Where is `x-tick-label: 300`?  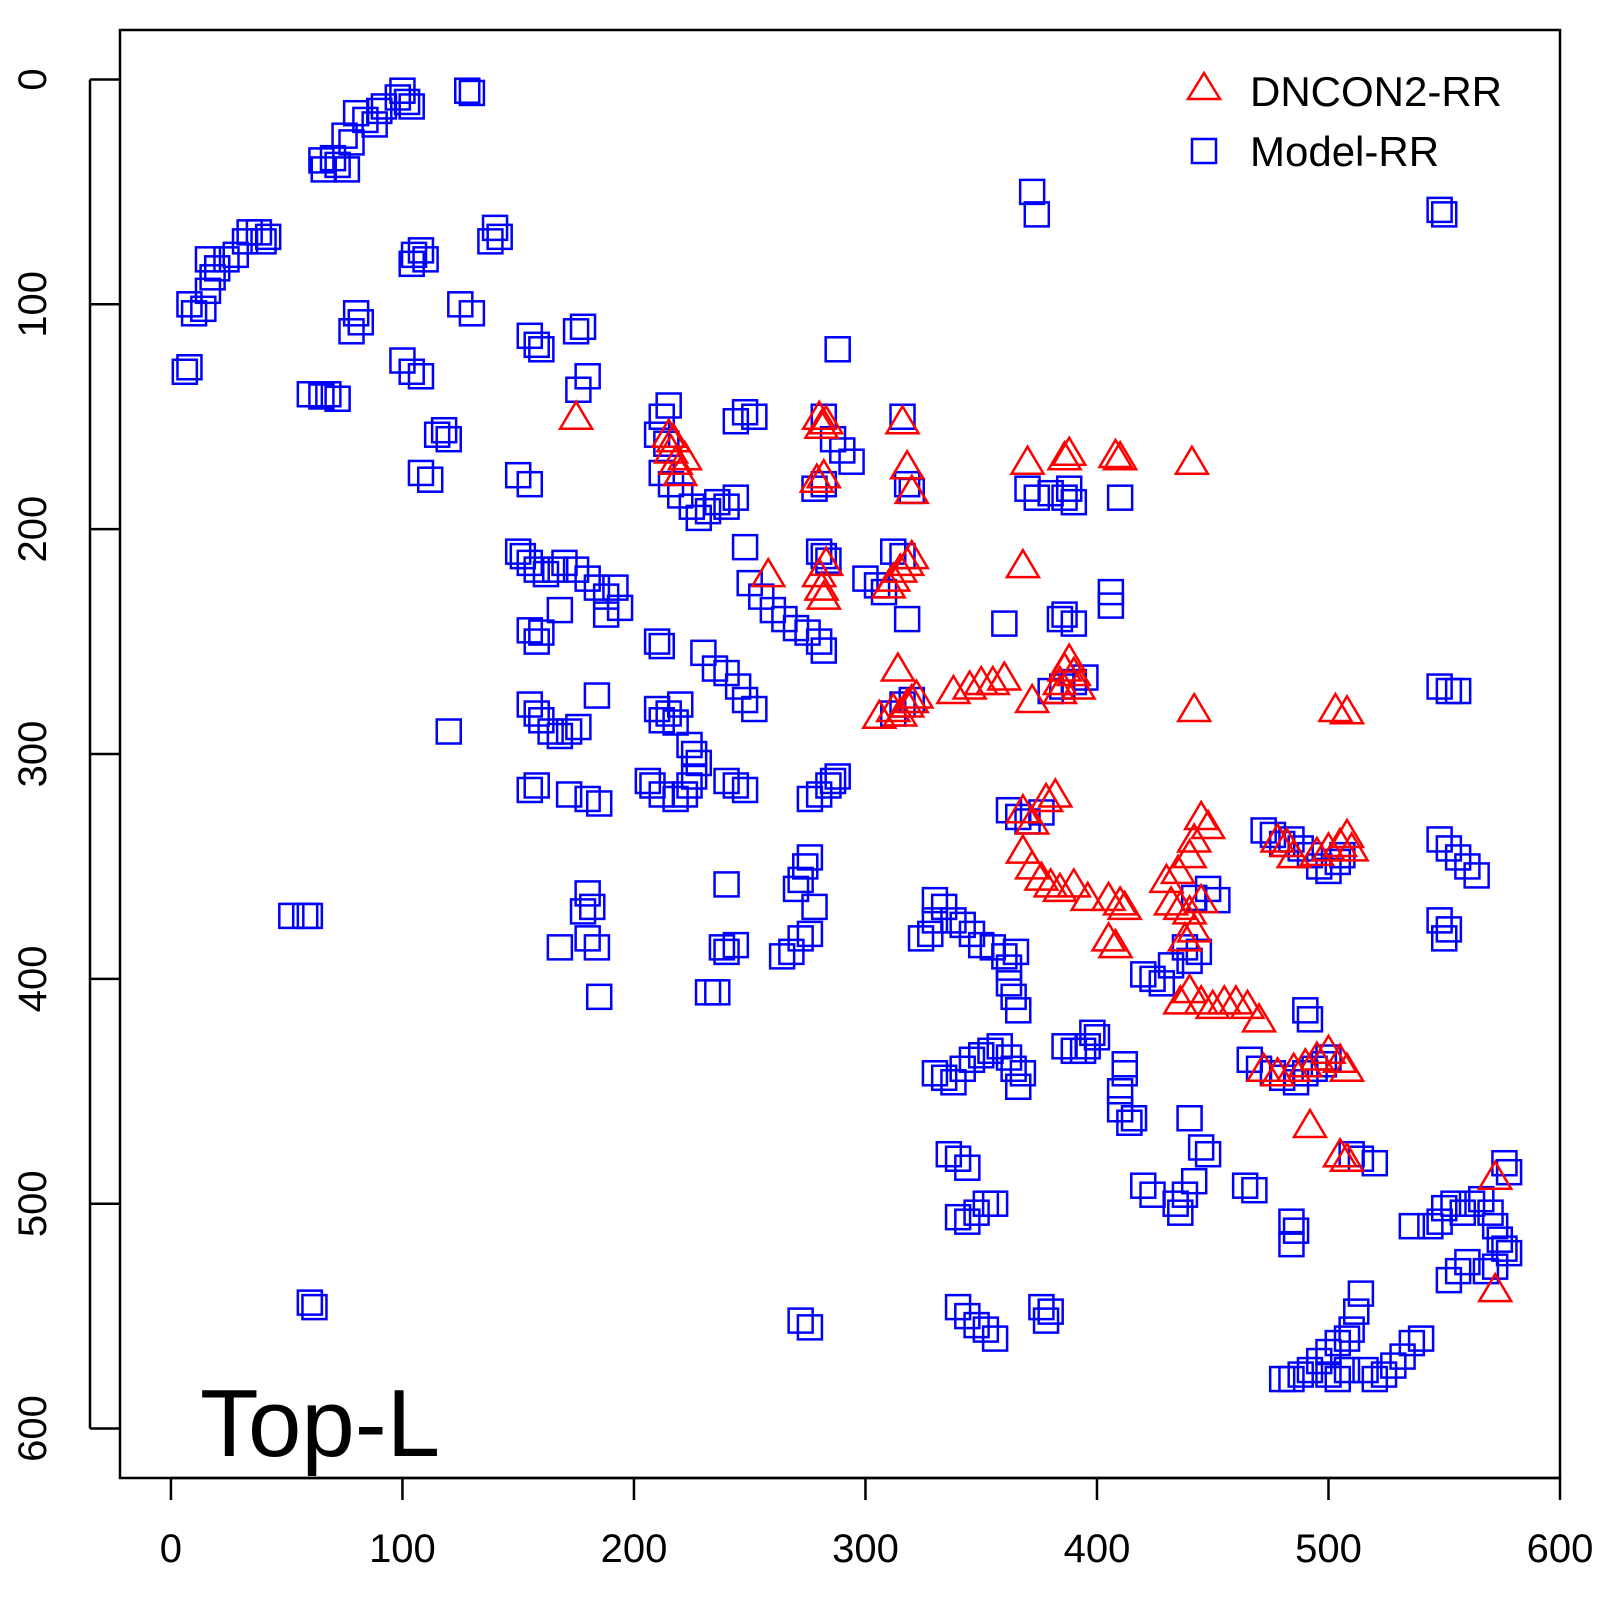 x-tick-label: 300 is located at coordinates (865, 1549).